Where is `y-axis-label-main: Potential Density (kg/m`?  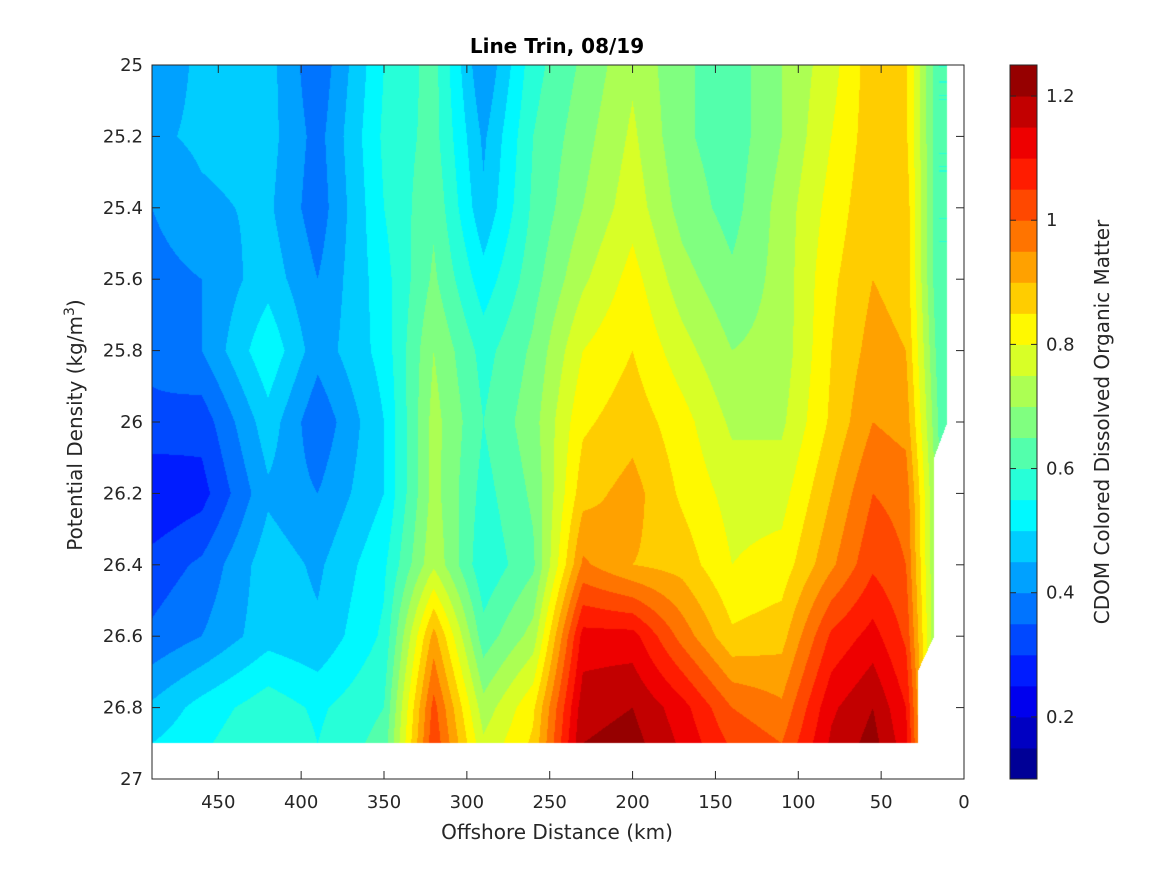
y-axis-label-main: Potential Density (kg/m is located at coordinates (75, 433).